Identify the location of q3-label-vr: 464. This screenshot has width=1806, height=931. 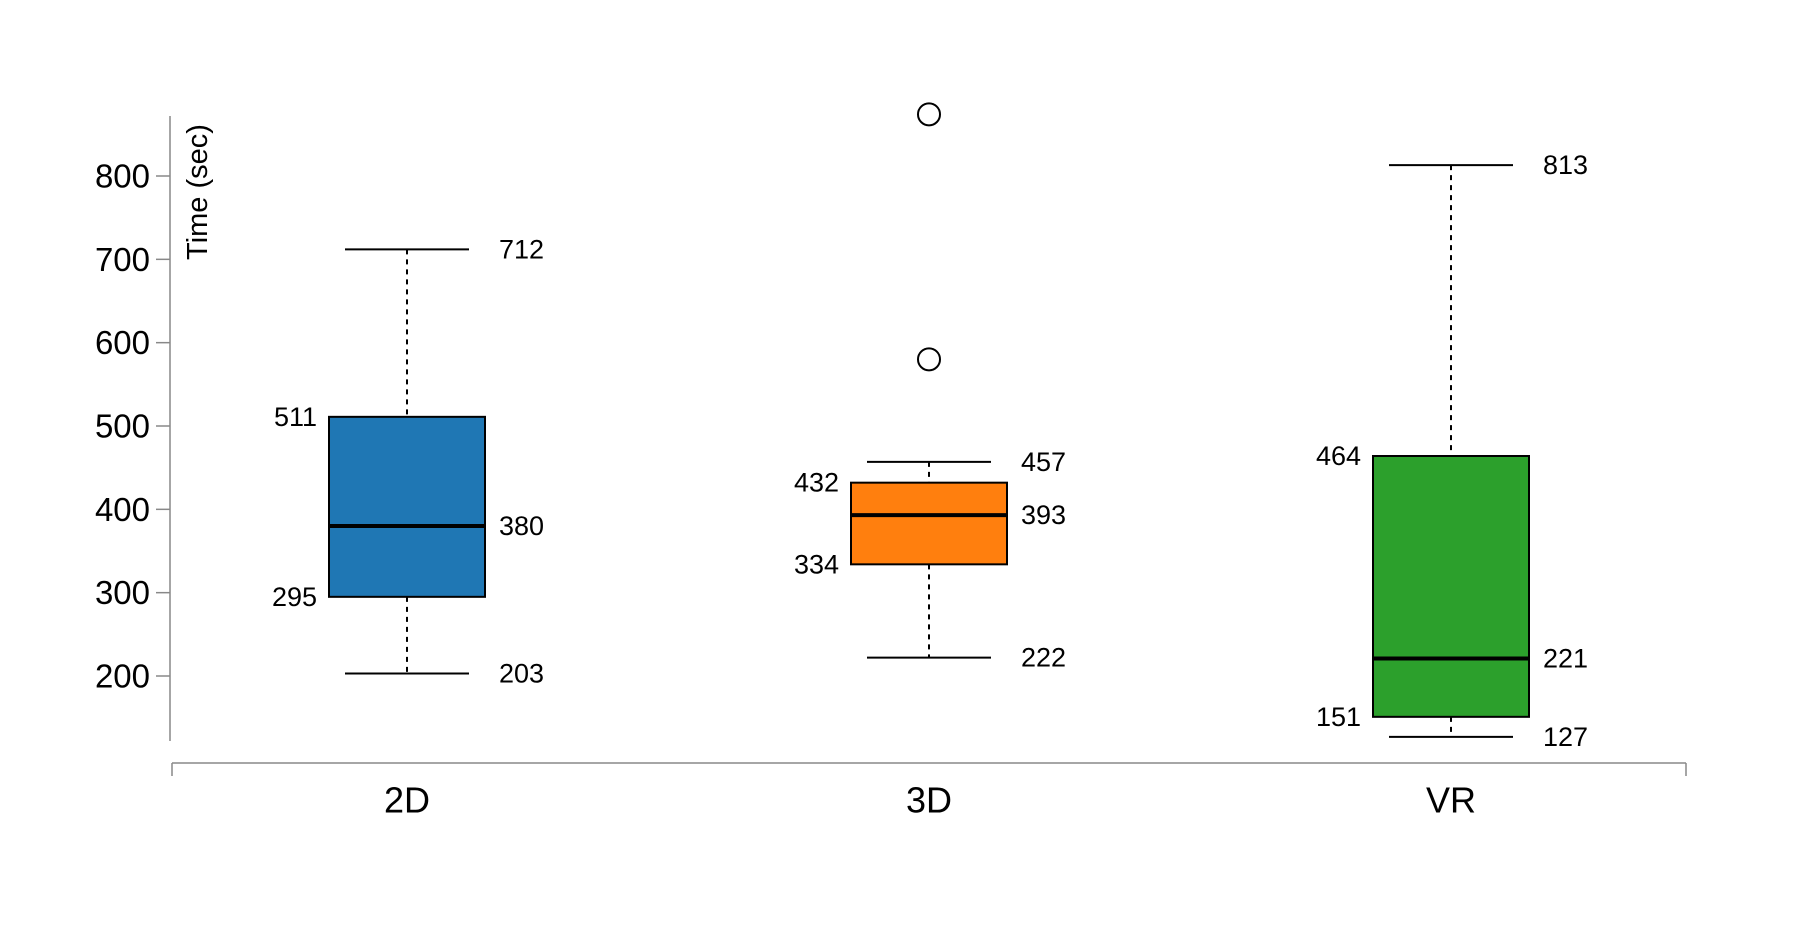
(1338, 456).